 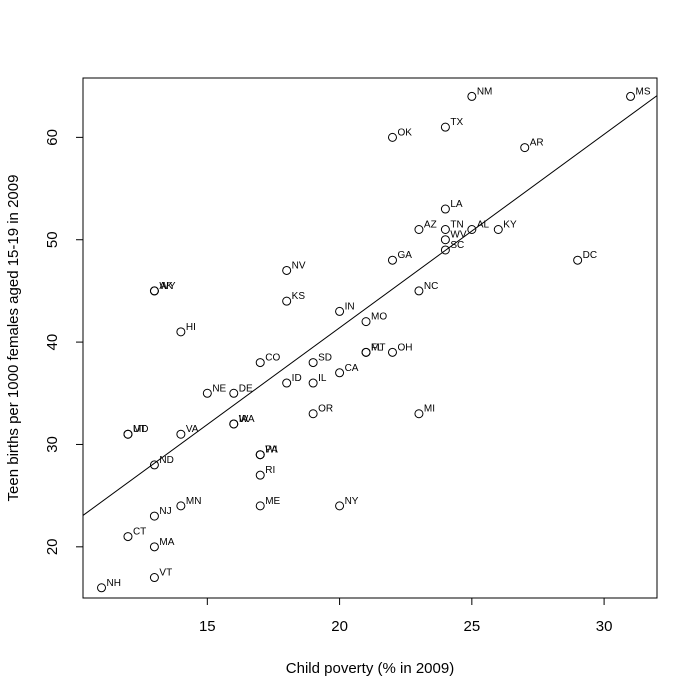 What do you see at coordinates (219, 388) in the screenshot?
I see `point-label: NE` at bounding box center [219, 388].